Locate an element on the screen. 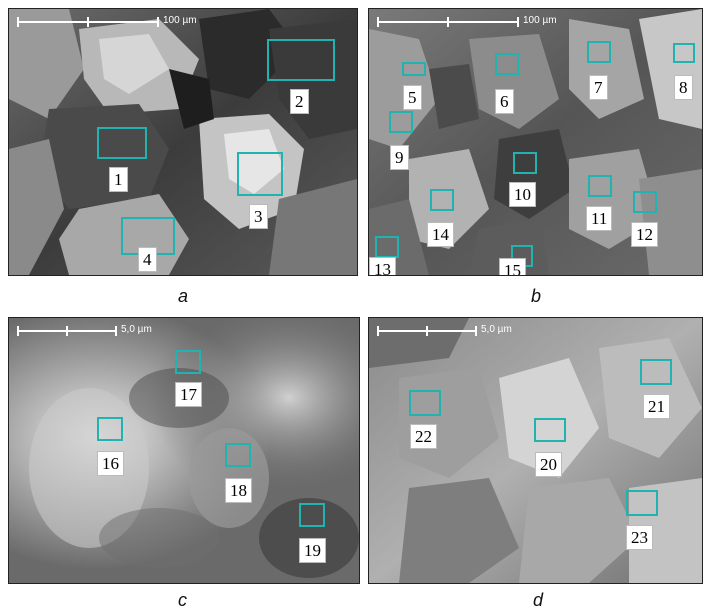 The height and width of the screenshot is (613, 708). marker-label-22: 22 is located at coordinates (423, 436).